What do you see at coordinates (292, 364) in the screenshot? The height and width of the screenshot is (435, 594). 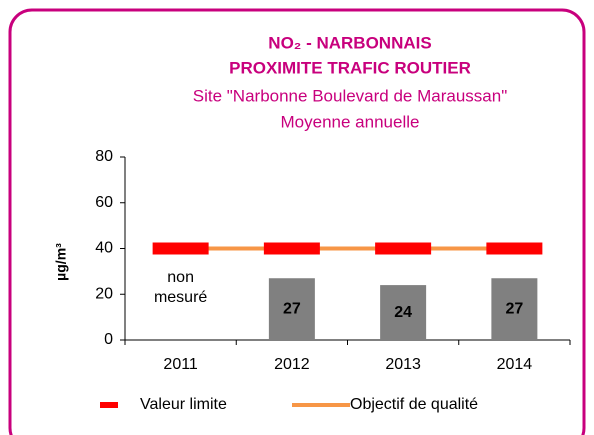 I see `x-tick-label: 2012` at bounding box center [292, 364].